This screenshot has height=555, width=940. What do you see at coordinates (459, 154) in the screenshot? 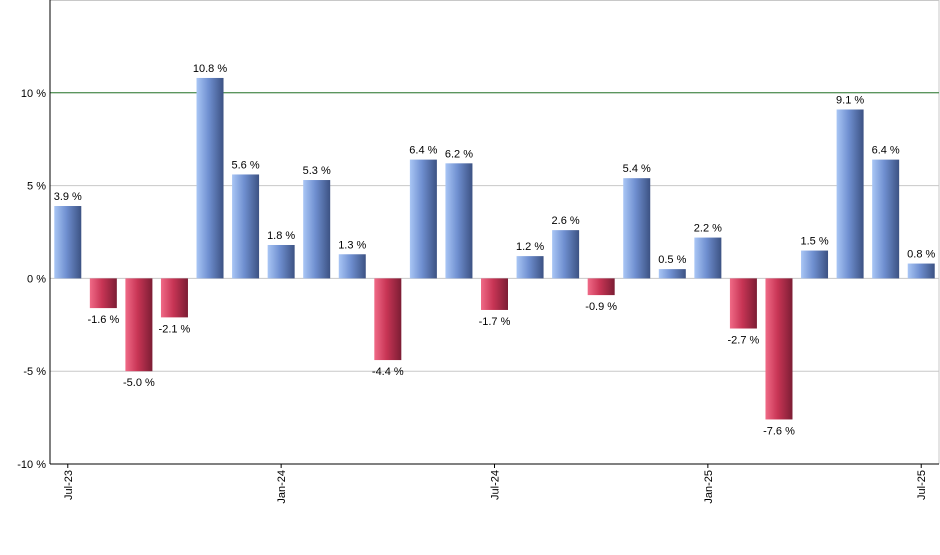
I see `bar-value-label: 6.2 %` at bounding box center [459, 154].